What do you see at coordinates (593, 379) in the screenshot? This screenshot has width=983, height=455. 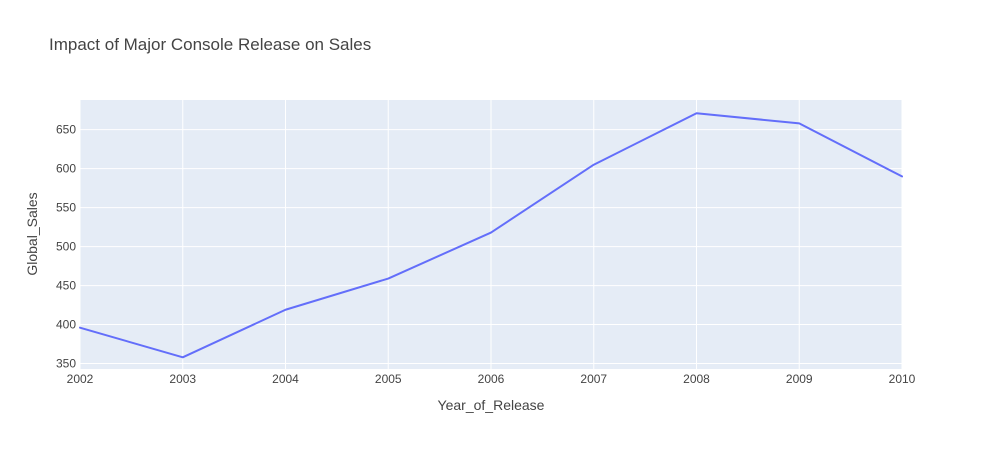 I see `x-tick-label: 2007` at bounding box center [593, 379].